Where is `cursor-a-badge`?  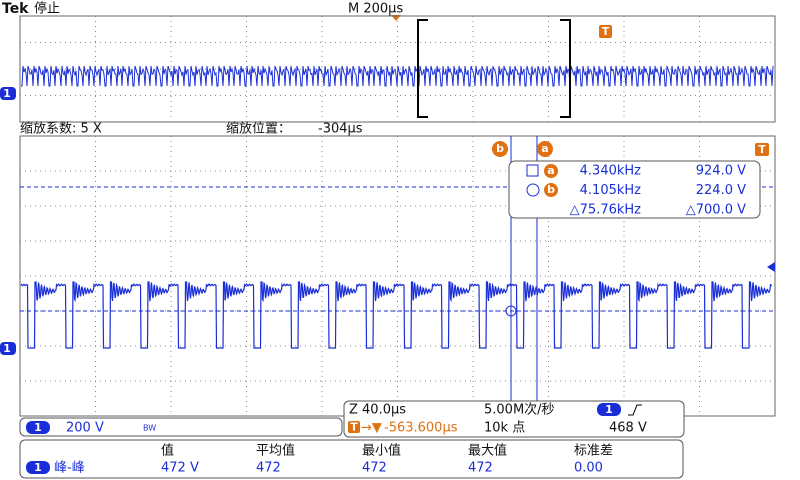 cursor-a-badge is located at coordinates (545, 149).